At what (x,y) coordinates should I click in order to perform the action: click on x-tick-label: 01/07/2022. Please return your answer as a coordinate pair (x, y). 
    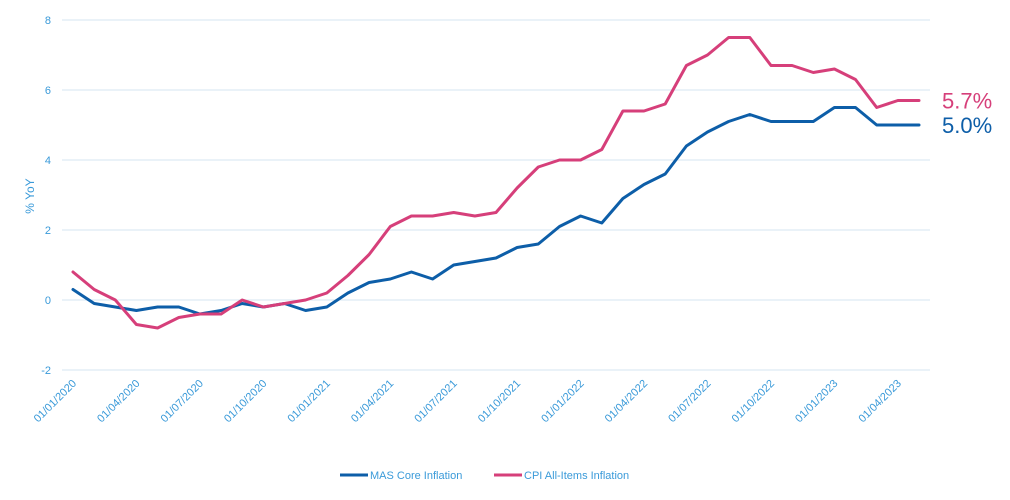
    Looking at the image, I should click on (689, 401).